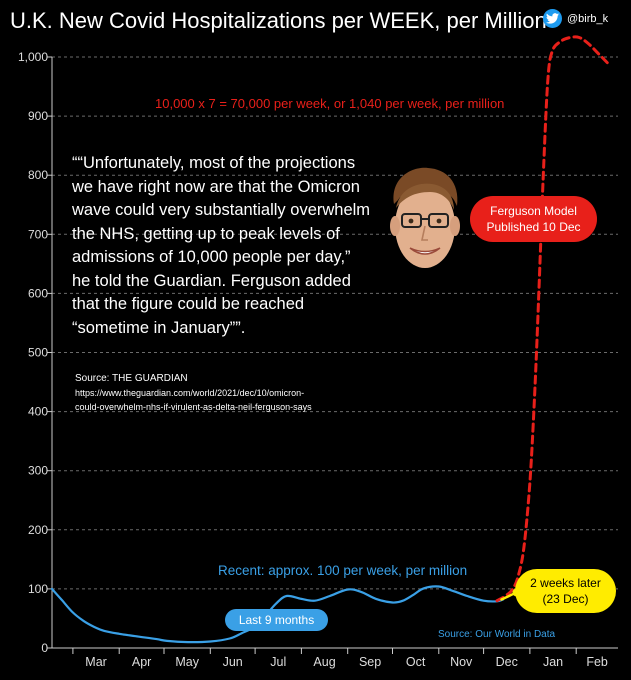  Describe the element at coordinates (38, 412) in the screenshot. I see `y-tick-label: 400` at that location.